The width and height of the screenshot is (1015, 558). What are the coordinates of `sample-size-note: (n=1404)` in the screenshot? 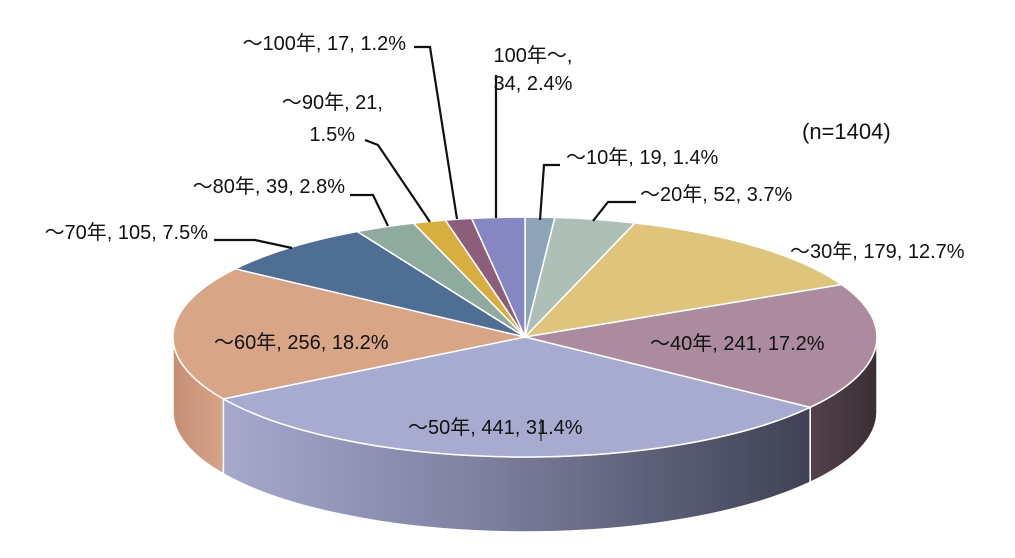 It's located at (846, 131).